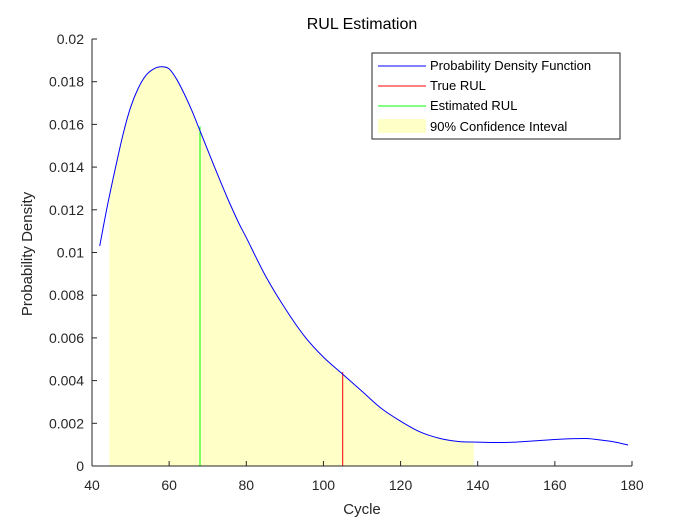 The width and height of the screenshot is (700, 525). What do you see at coordinates (66, 423) in the screenshot?
I see `y-tick-label: 0.002` at bounding box center [66, 423].